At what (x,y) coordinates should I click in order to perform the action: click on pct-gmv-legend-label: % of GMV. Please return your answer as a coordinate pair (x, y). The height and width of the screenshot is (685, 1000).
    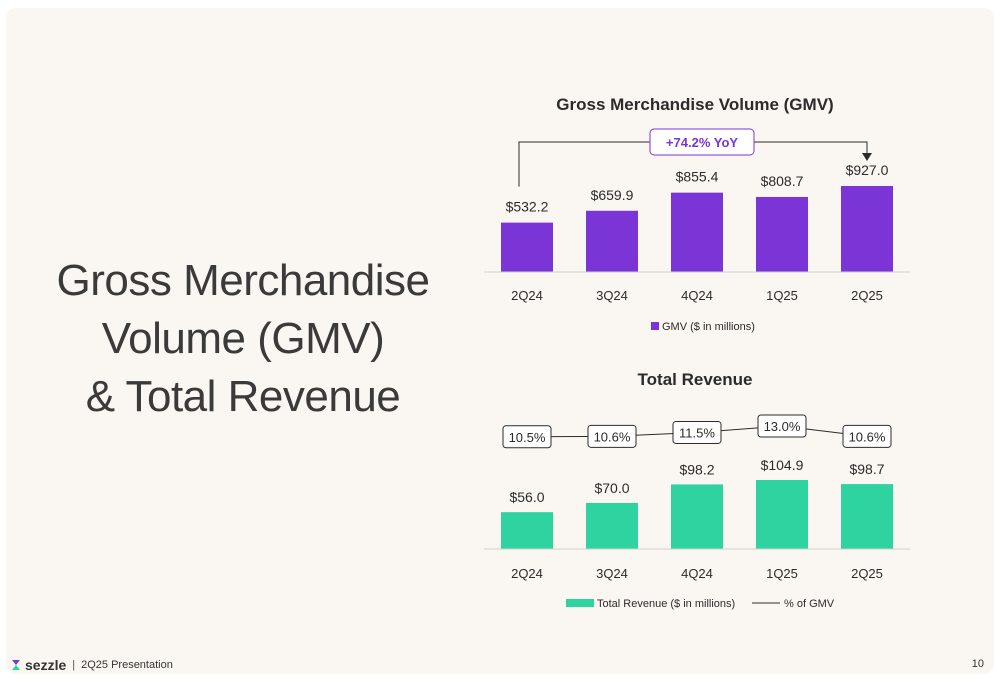
    Looking at the image, I should click on (809, 604).